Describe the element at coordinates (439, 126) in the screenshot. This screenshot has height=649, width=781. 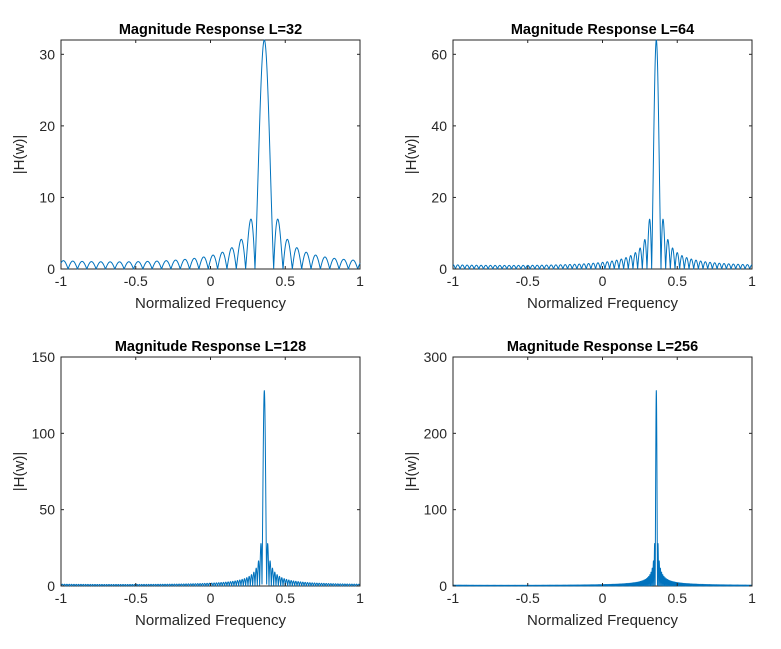
I see `y-tick-label: 40` at that location.